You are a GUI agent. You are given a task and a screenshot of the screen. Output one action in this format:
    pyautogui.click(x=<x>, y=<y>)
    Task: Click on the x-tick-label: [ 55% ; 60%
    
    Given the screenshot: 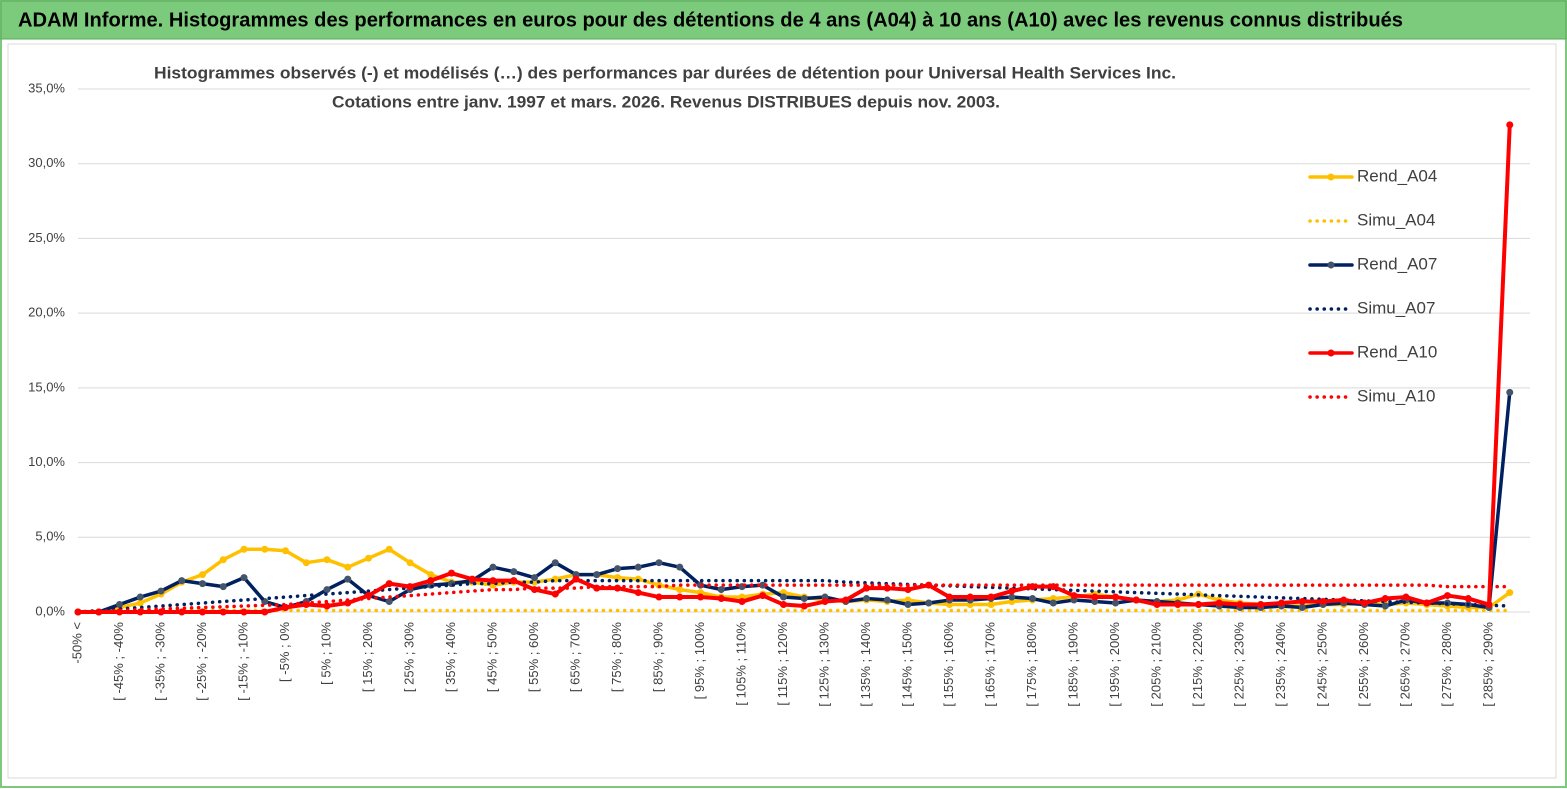 What is the action you would take?
    pyautogui.click(x=533, y=657)
    